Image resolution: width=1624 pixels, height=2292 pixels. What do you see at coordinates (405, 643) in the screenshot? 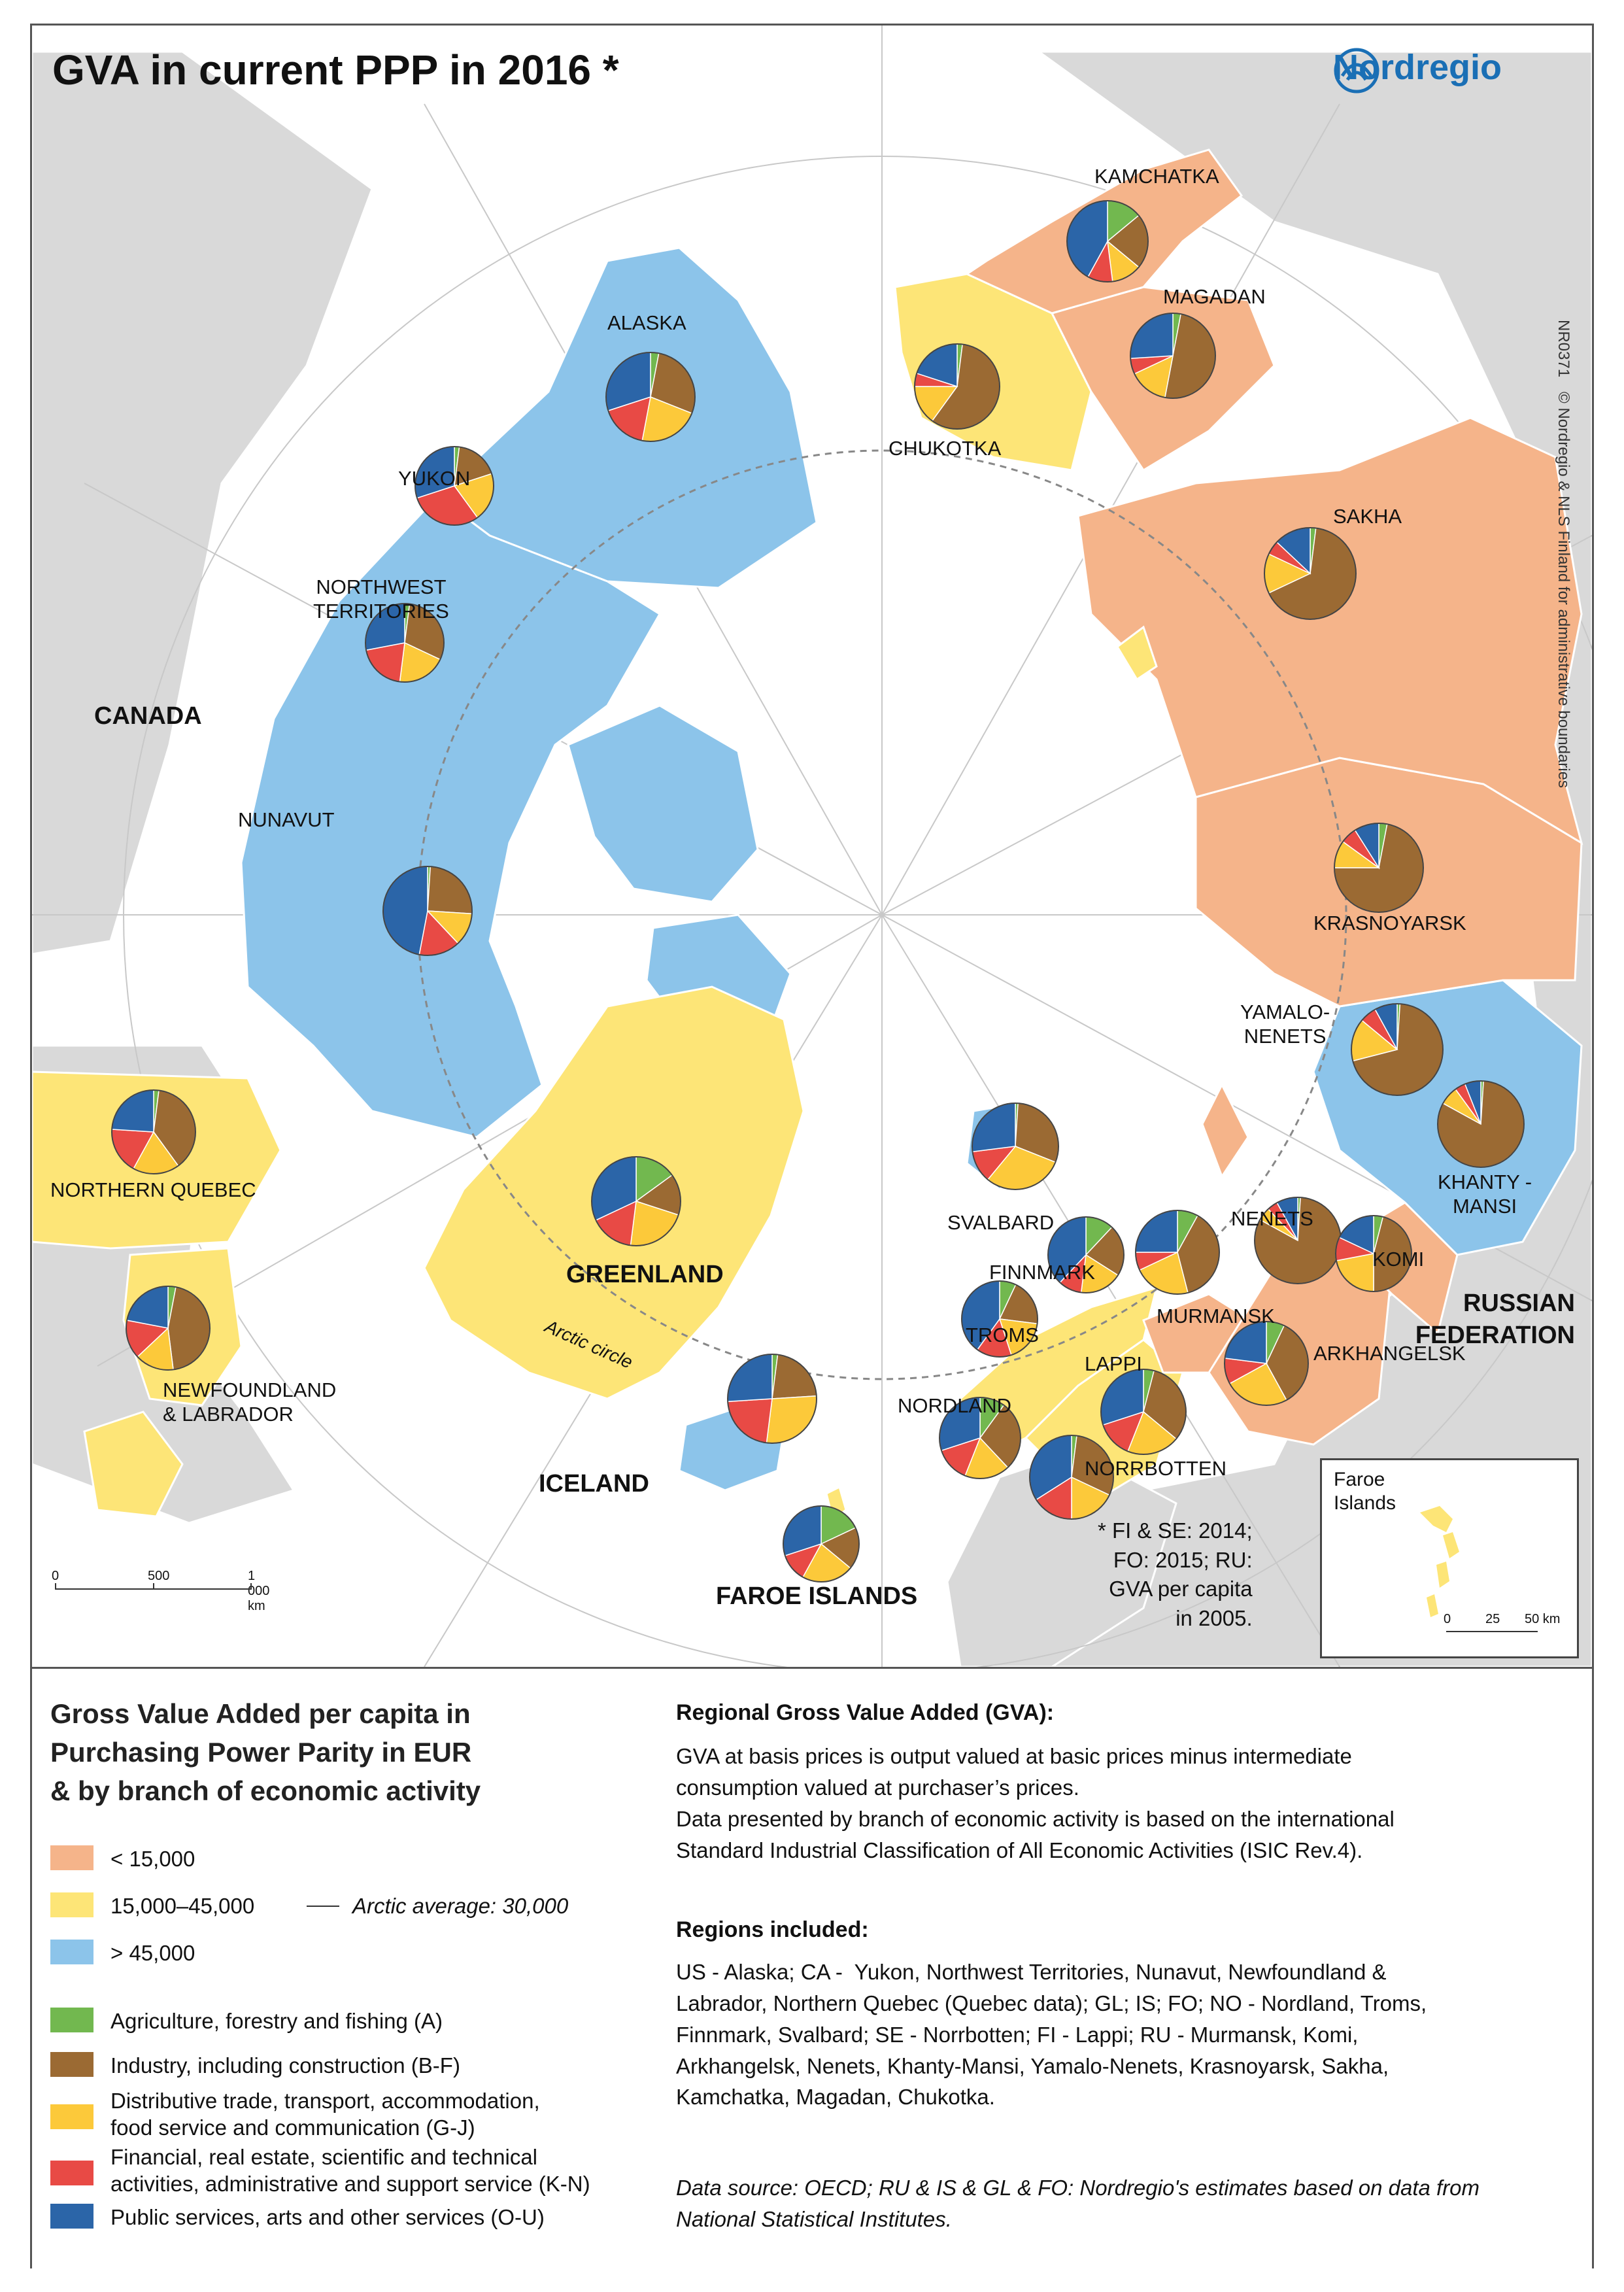
I see `pie-northwest-territories` at bounding box center [405, 643].